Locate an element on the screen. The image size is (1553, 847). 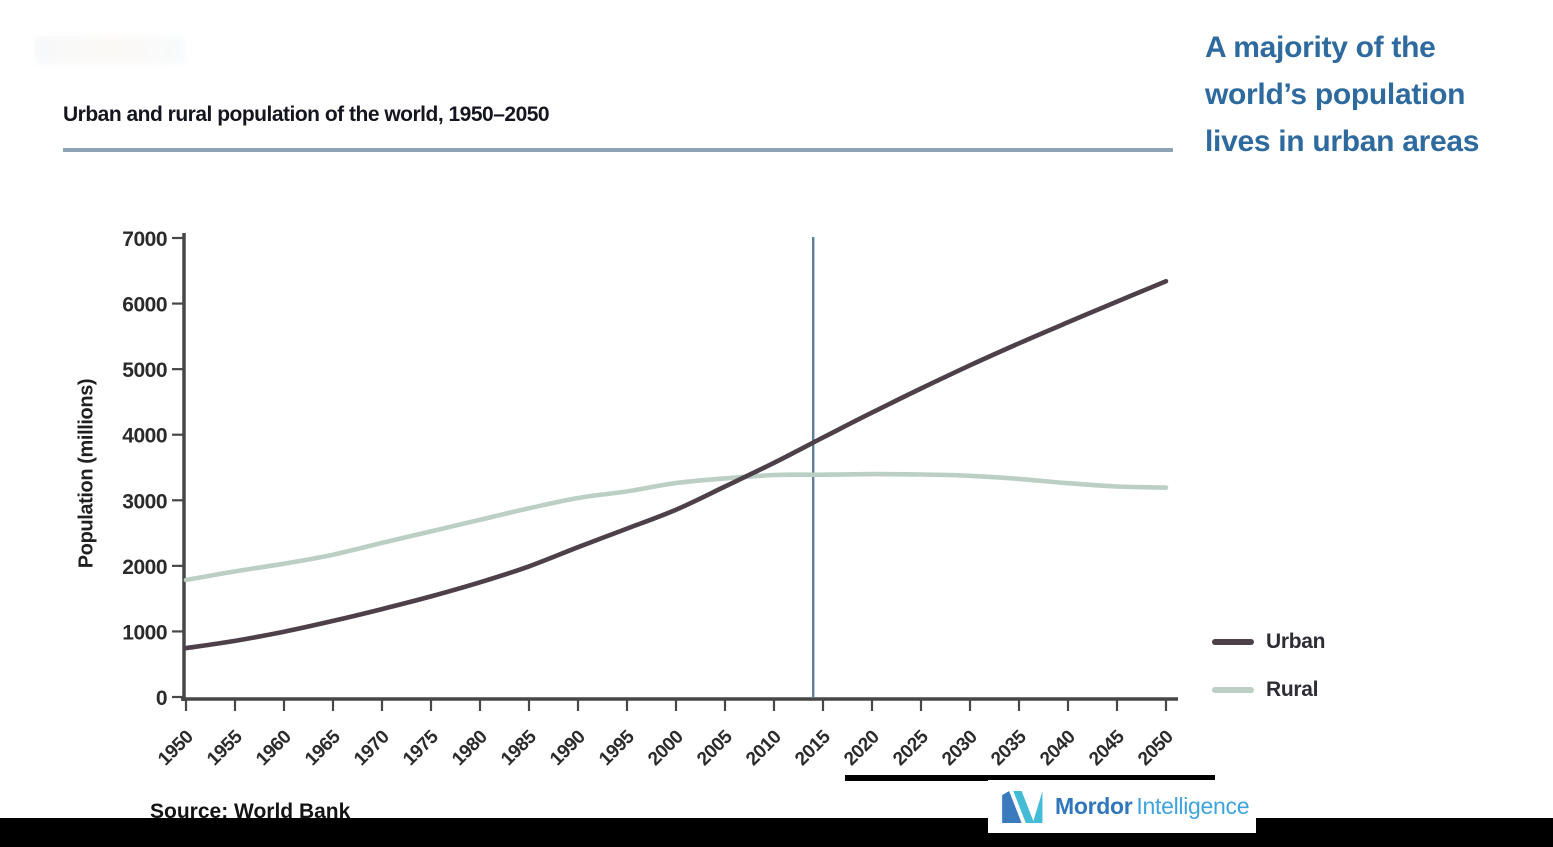
y-tick-label: 1000 is located at coordinates (144, 632).